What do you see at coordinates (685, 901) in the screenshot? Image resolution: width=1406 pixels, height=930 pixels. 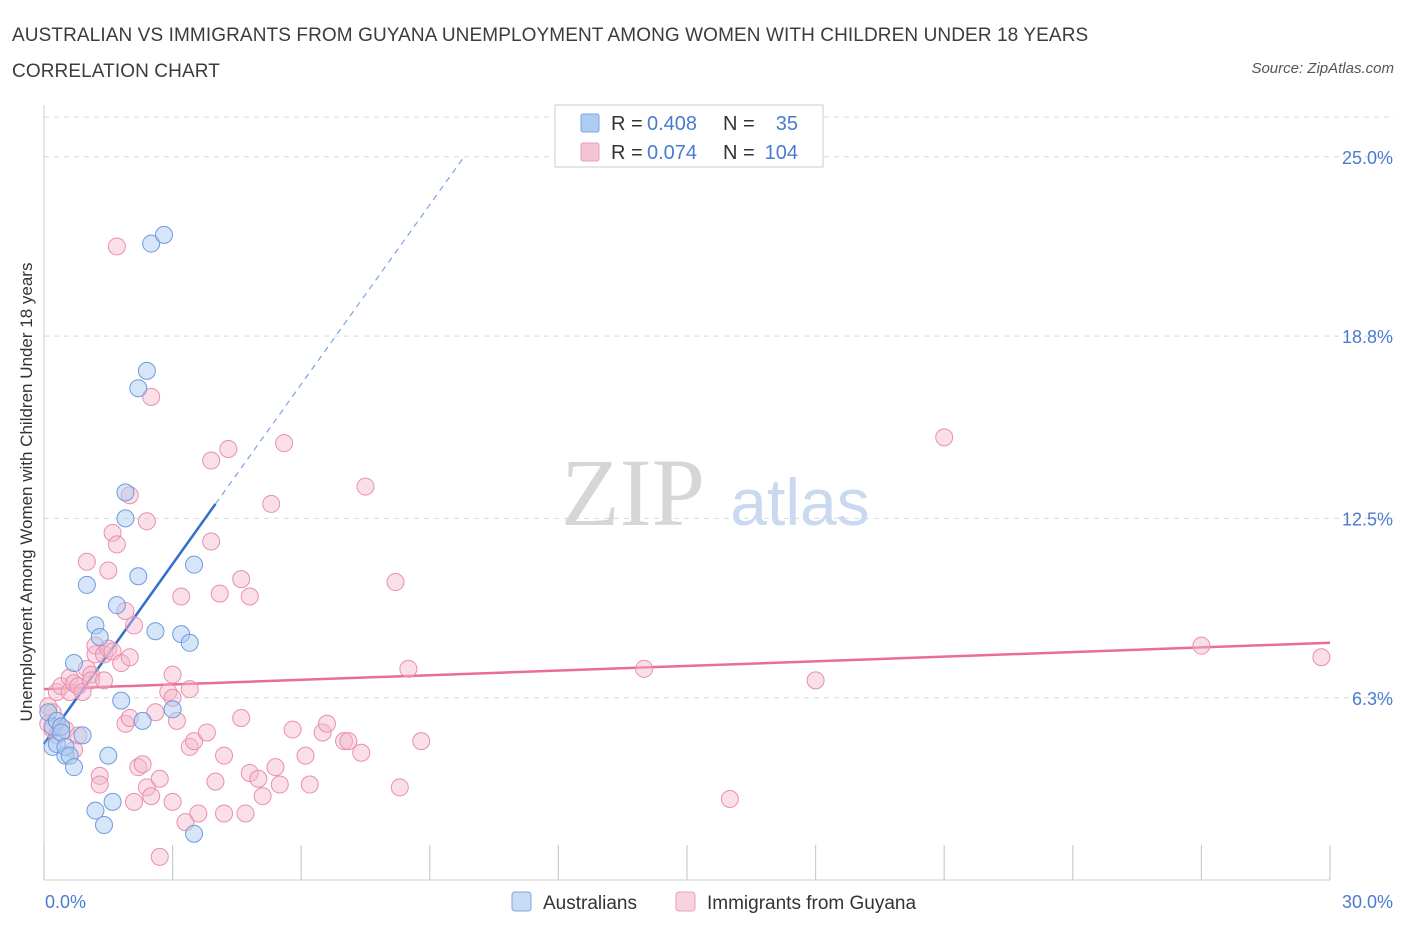 I see `bottom-legend-swatch-guyana` at bounding box center [685, 901].